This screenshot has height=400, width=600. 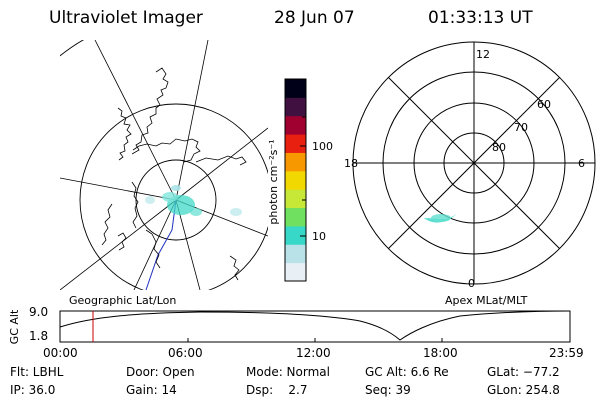 I want to click on lat-circle-mid, so click(x=173, y=196).